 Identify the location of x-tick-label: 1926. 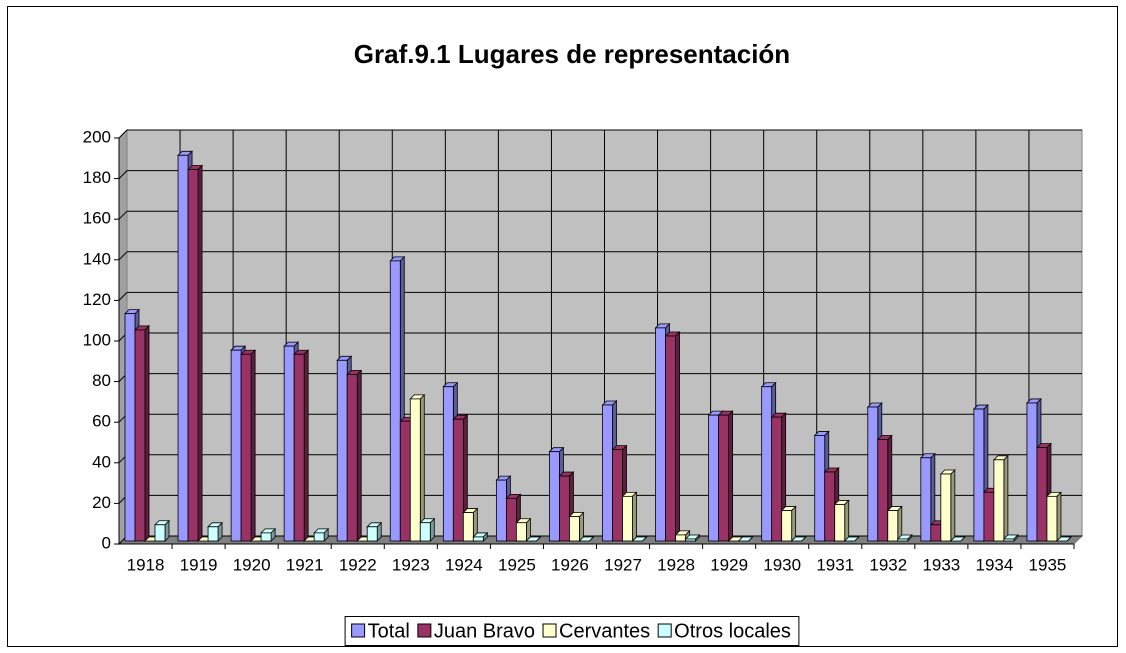
(570, 564).